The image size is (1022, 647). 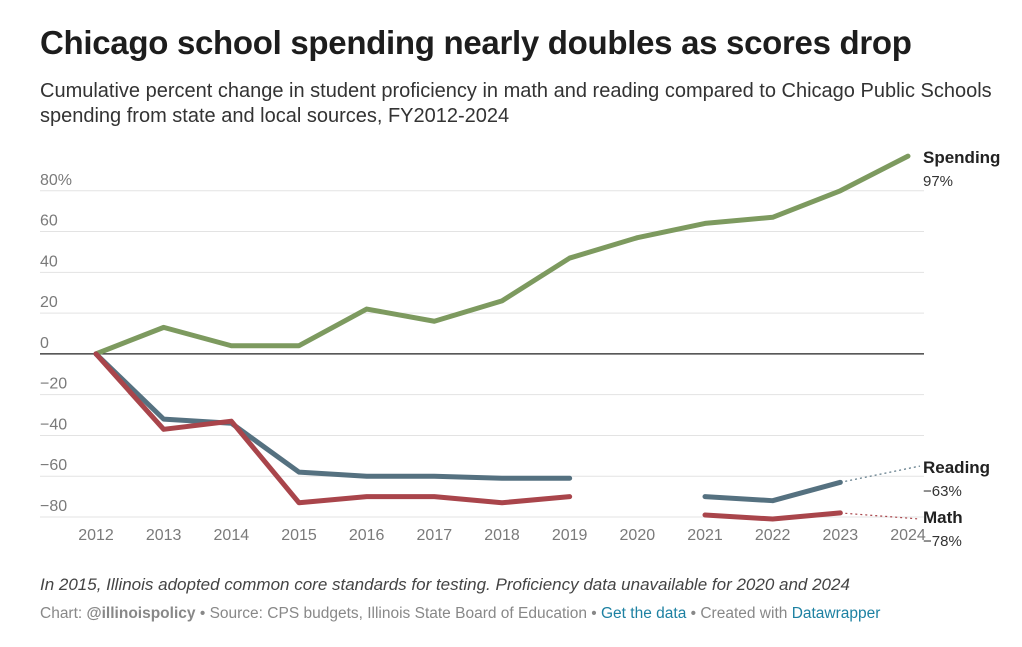 What do you see at coordinates (53, 506) in the screenshot?
I see `y-tick-label: −80` at bounding box center [53, 506].